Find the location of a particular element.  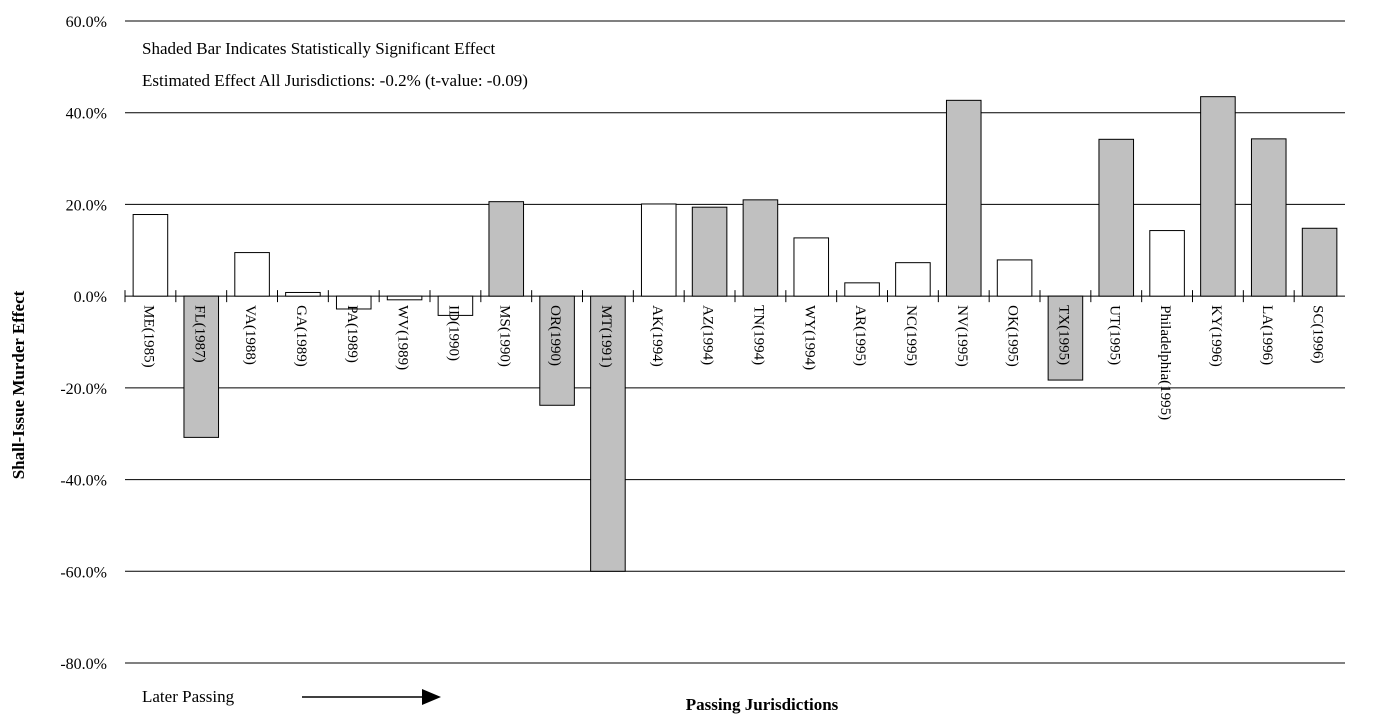

category-label: WY(1994) is located at coordinates (809, 337).